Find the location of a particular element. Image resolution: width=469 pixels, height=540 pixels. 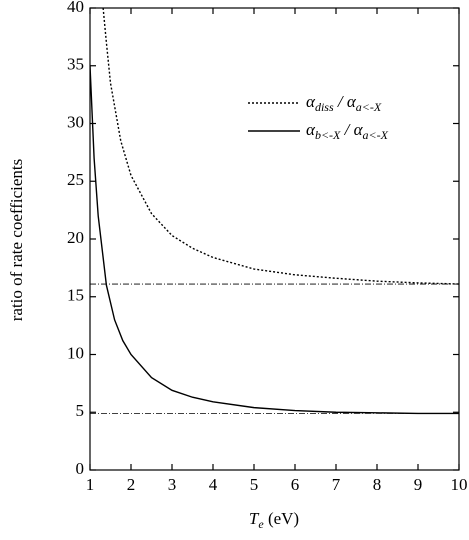

x-tick-label: 3 is located at coordinates (172, 484).